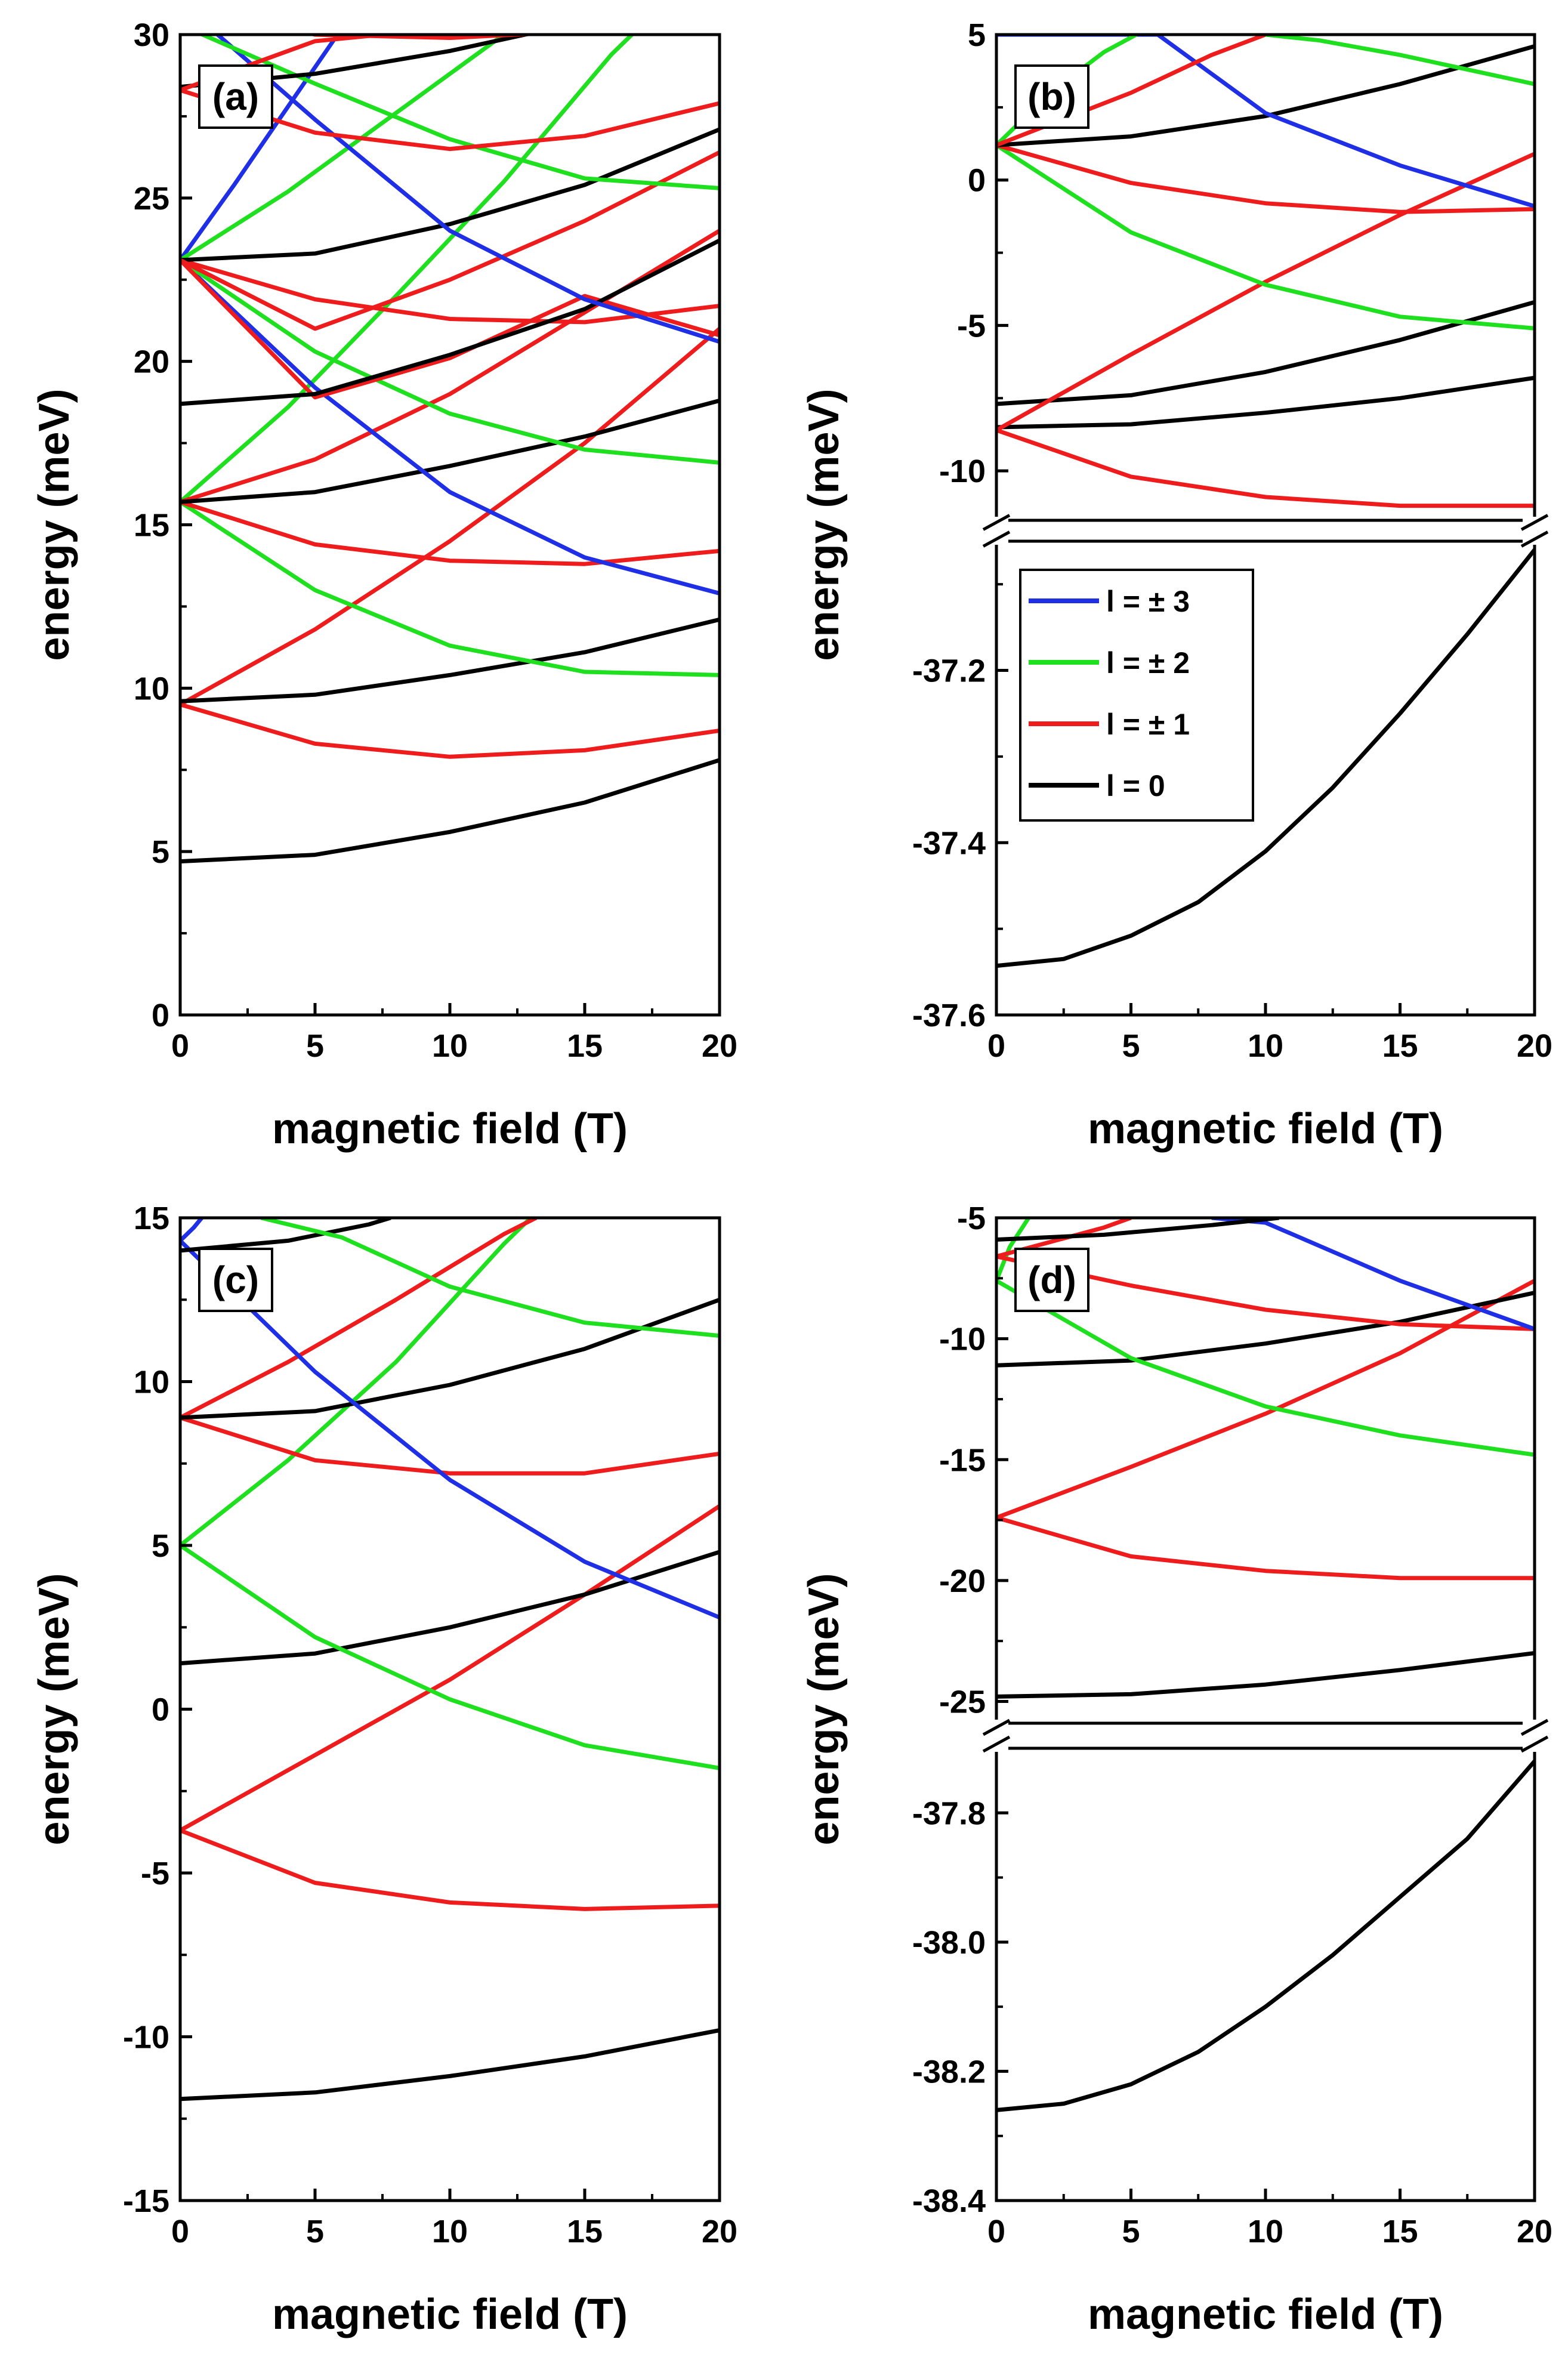 Image resolution: width=1568 pixels, height=2373 pixels. I want to click on legend-item-l3: l = ± 3, so click(1109, 601).